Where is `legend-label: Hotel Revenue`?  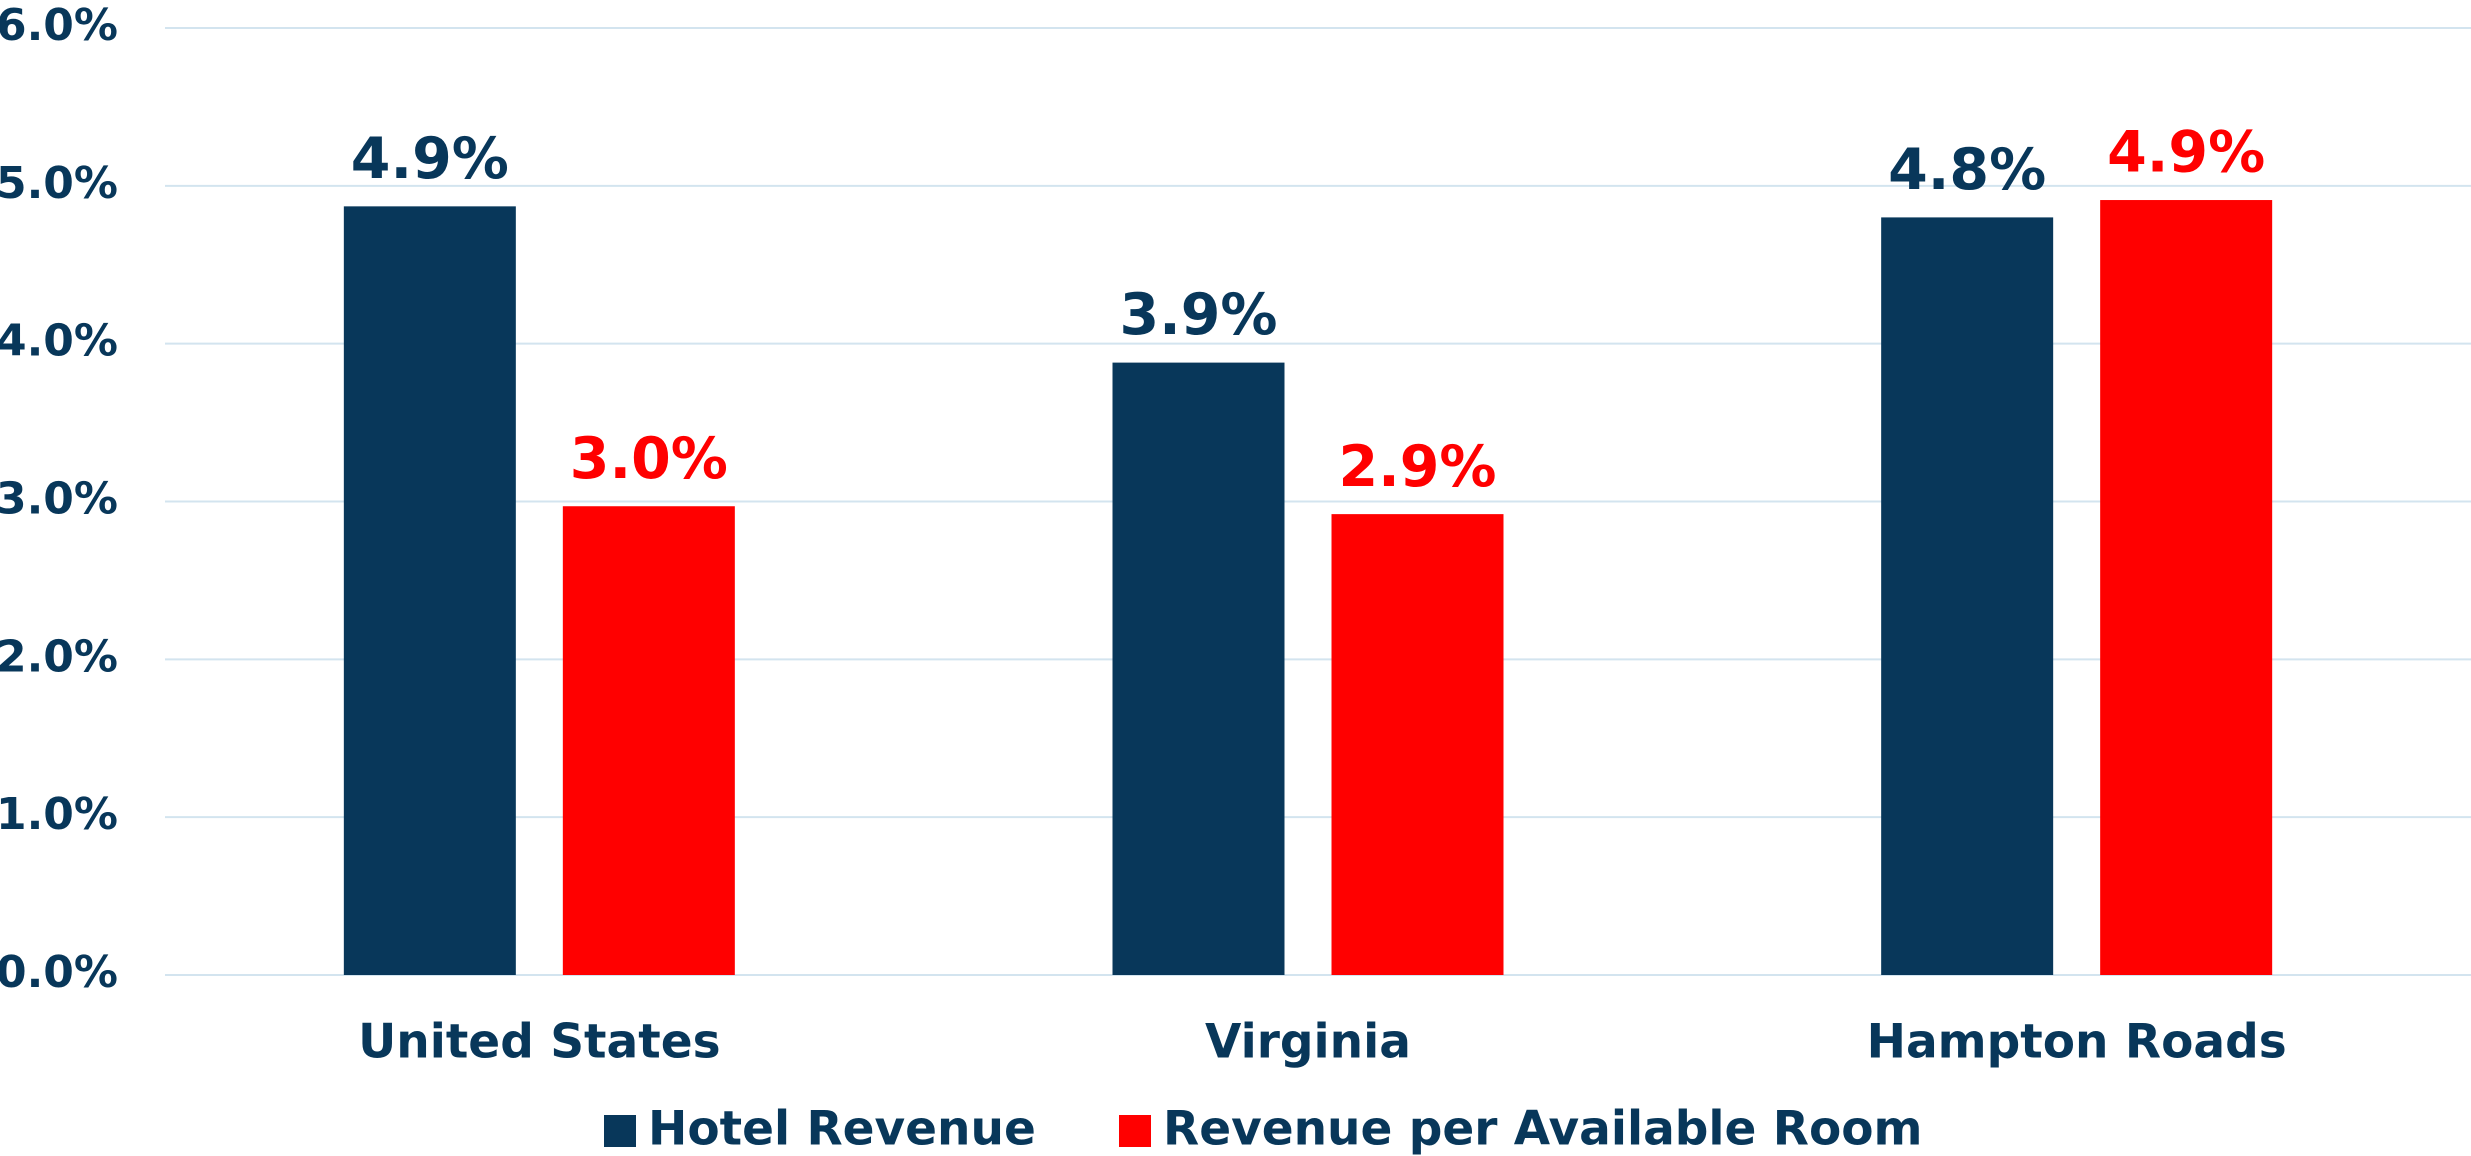
legend-label: Hotel Revenue is located at coordinates (842, 1129).